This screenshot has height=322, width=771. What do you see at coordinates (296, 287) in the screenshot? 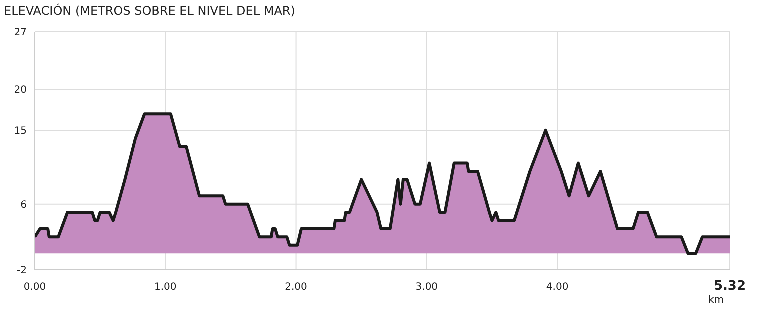
I see `x-tick-label: 2.00` at bounding box center [296, 287].